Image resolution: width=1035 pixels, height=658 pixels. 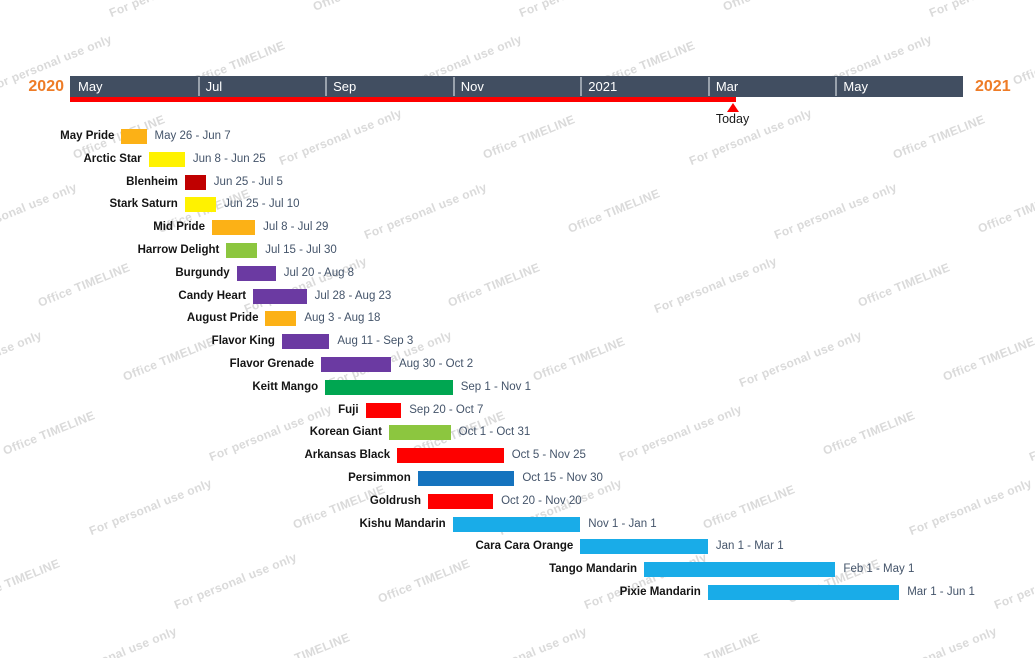 What do you see at coordinates (152, 181) in the screenshot?
I see `task-name-label: Blenheim` at bounding box center [152, 181].